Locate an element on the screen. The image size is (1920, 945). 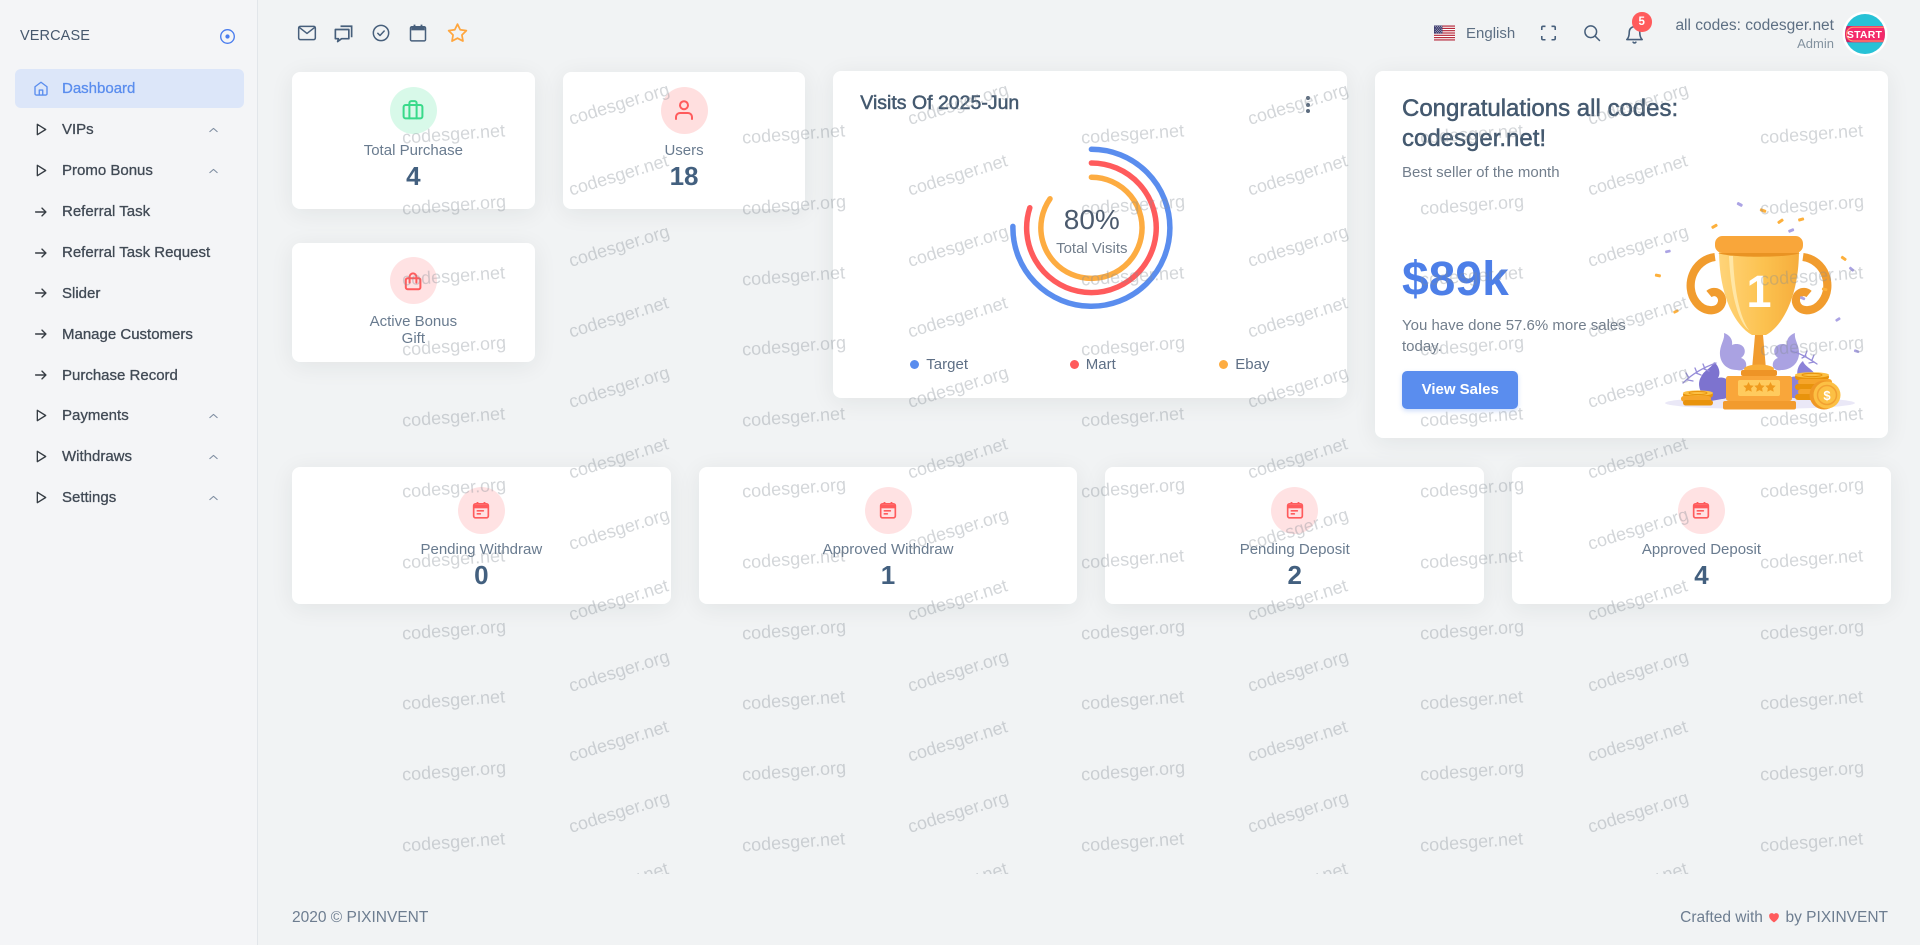
svg-text: 1 is located at coordinates (1758, 291).